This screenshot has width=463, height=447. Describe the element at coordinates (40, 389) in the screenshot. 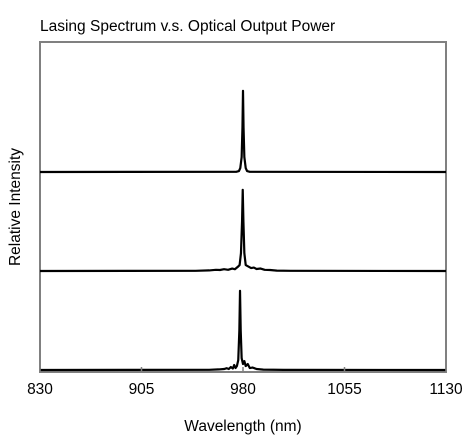

I see `x-tick-label-1: 830` at that location.